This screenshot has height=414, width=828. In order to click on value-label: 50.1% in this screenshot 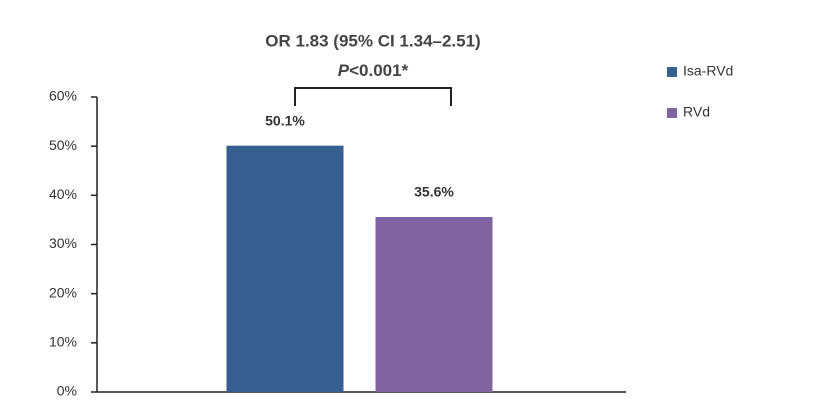, I will do `click(285, 120)`.